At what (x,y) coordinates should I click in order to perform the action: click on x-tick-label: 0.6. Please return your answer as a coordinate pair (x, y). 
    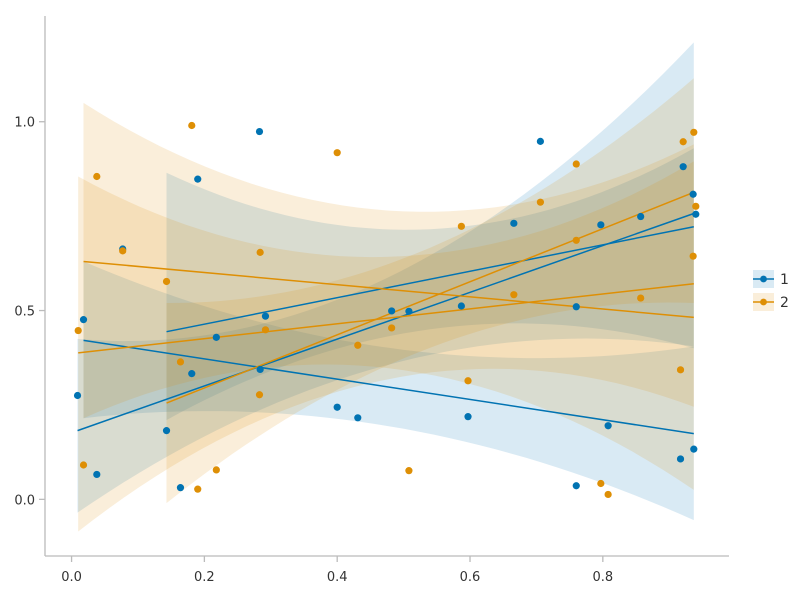
    Looking at the image, I should click on (470, 577).